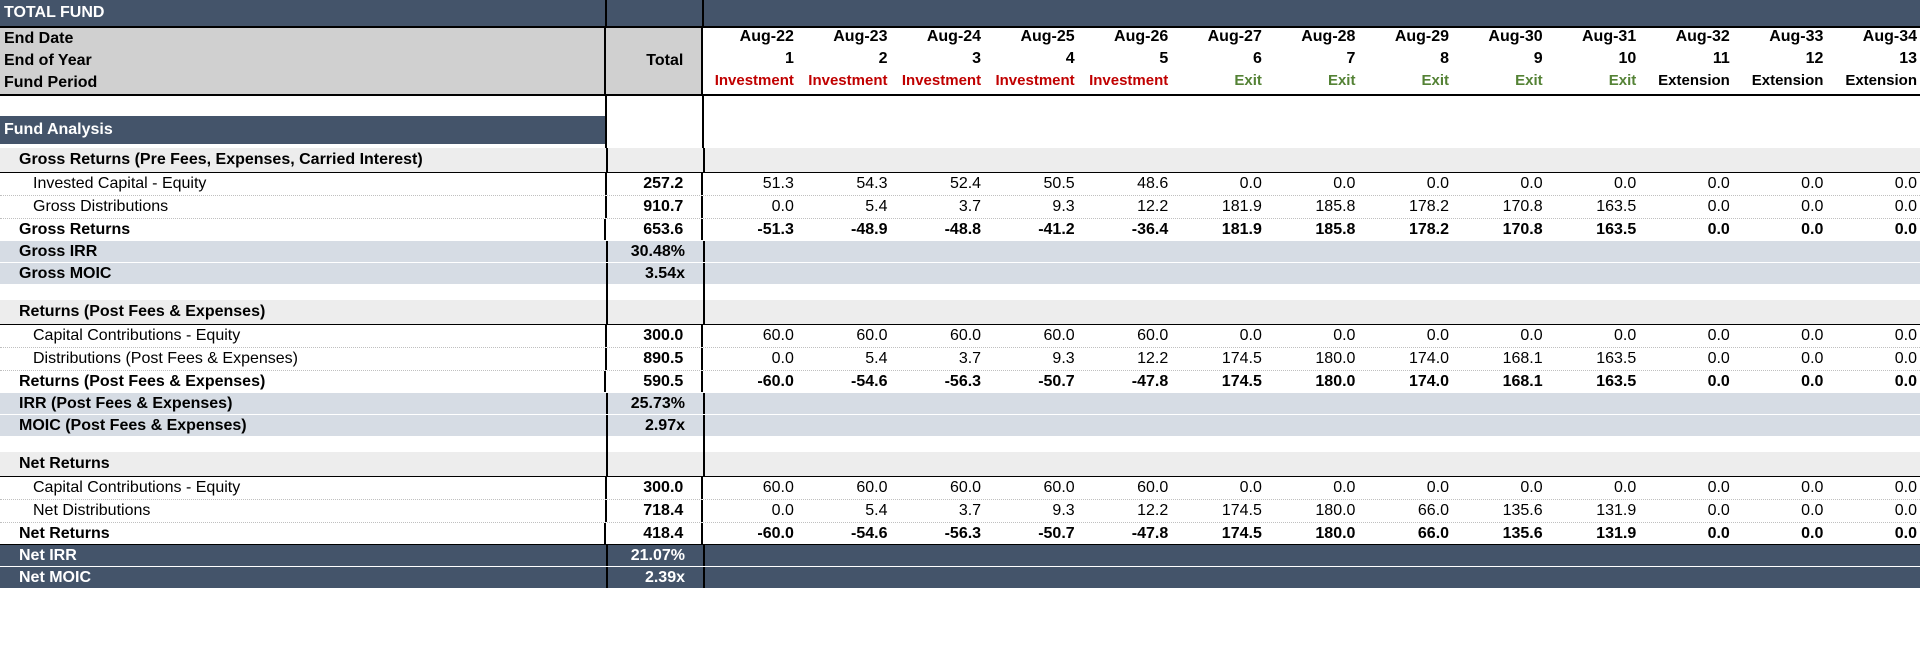 The image size is (1920, 652). Describe the element at coordinates (1515, 36) in the screenshot. I see `end-date-cell: Aug-30` at that location.